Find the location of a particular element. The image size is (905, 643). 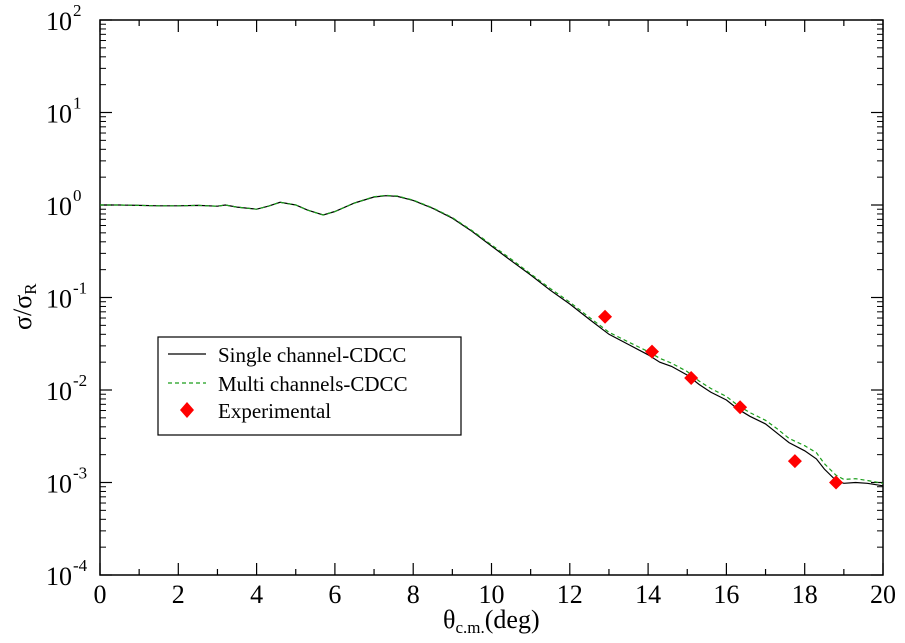

y-tick-exponent: 0 is located at coordinates (77, 195).